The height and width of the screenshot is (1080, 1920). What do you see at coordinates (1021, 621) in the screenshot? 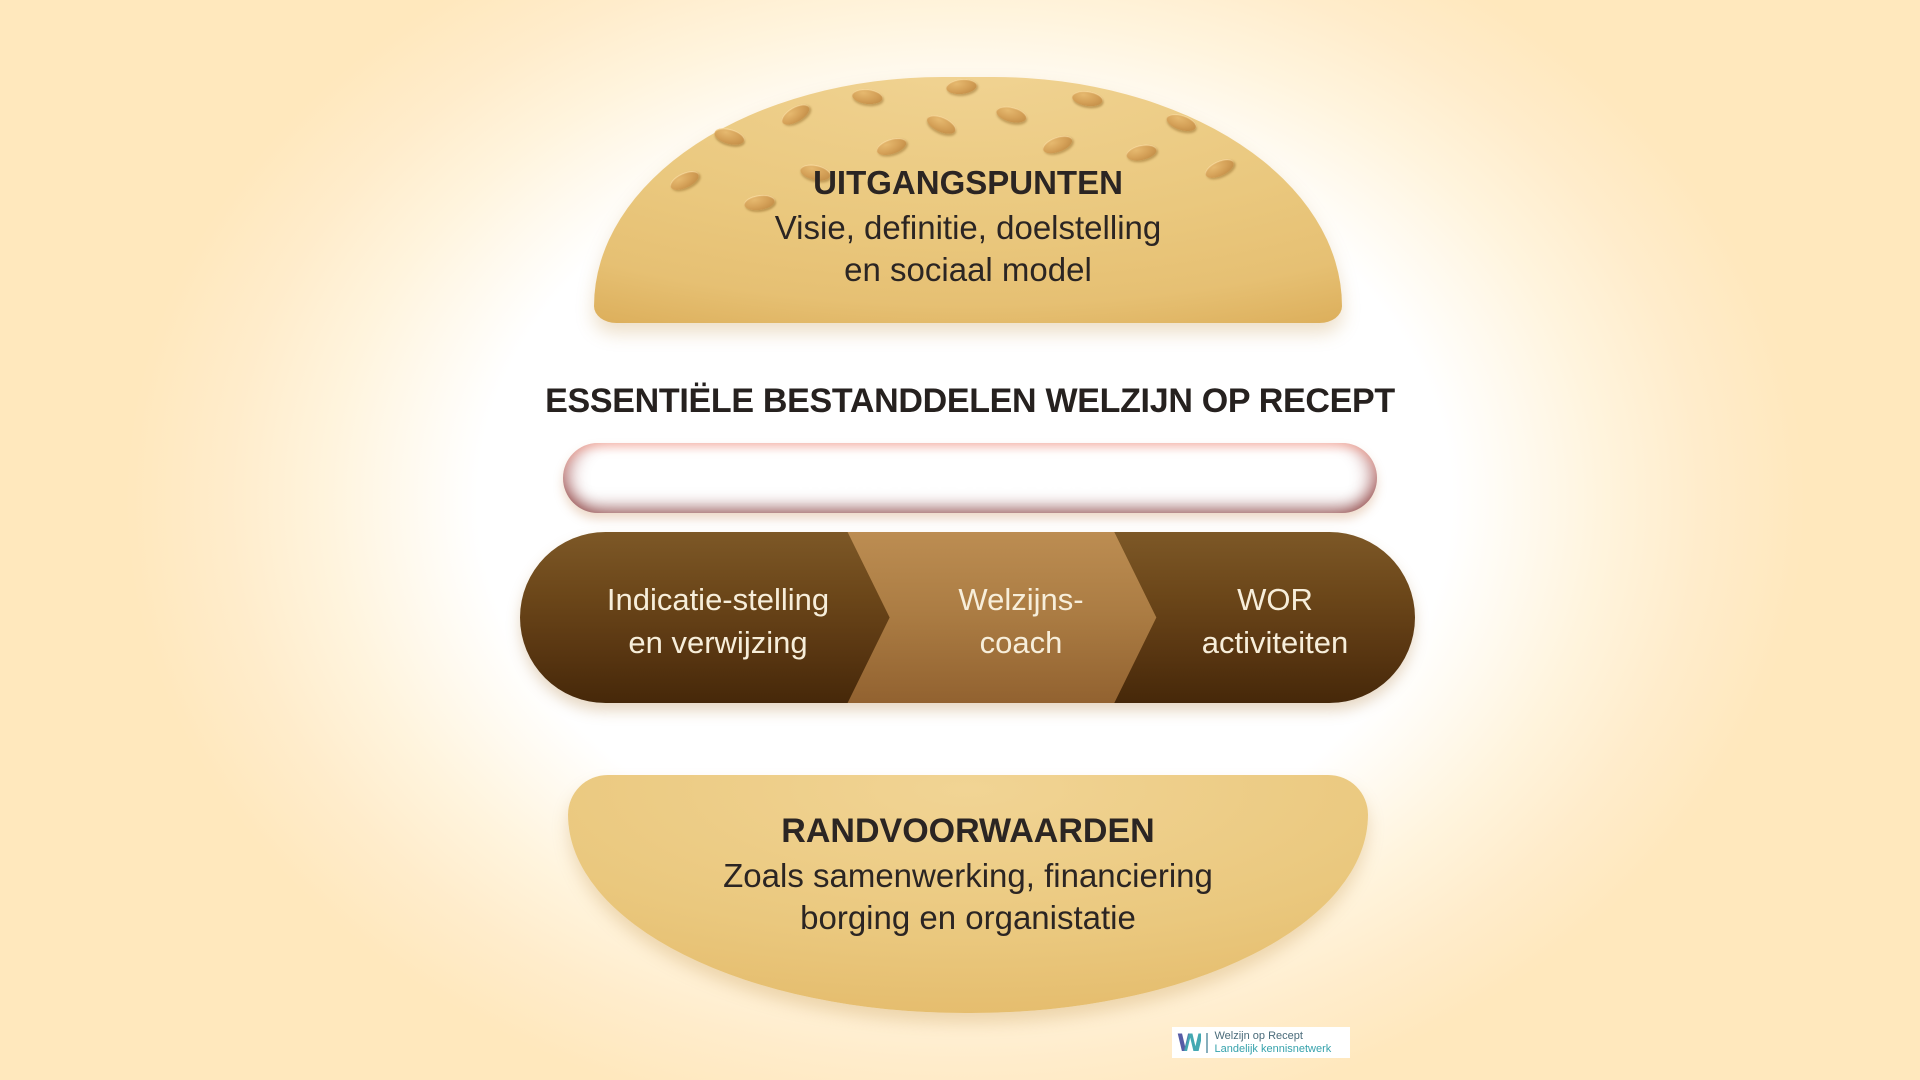
I see `patty-segment-welzijnscoach: Welzijns- coach` at bounding box center [1021, 621].